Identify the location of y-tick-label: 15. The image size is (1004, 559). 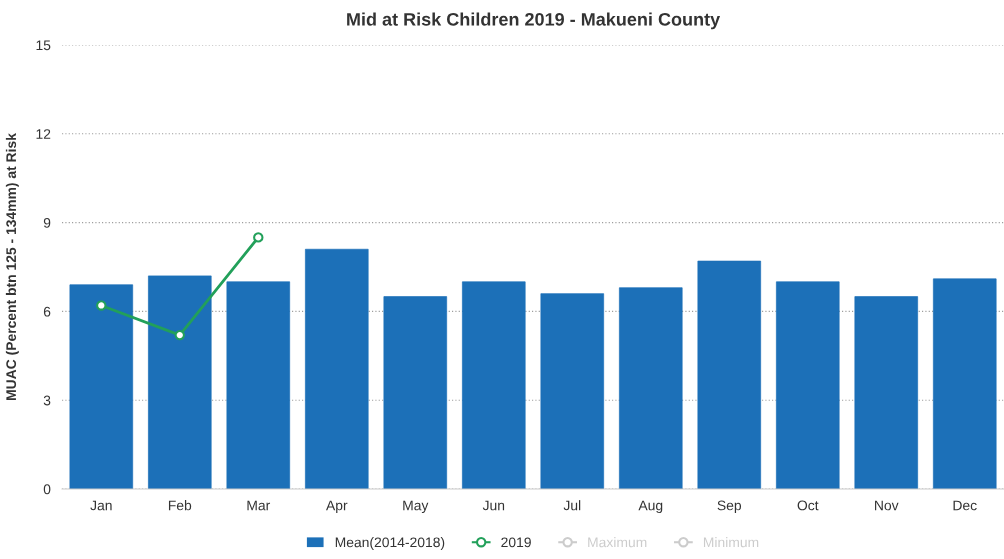
(43, 45).